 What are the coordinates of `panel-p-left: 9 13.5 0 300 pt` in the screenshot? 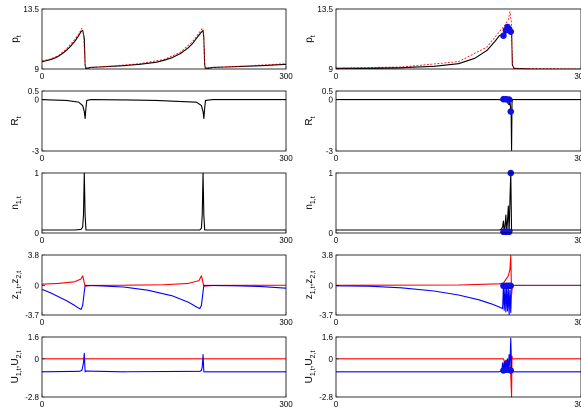 It's located at (151, 43).